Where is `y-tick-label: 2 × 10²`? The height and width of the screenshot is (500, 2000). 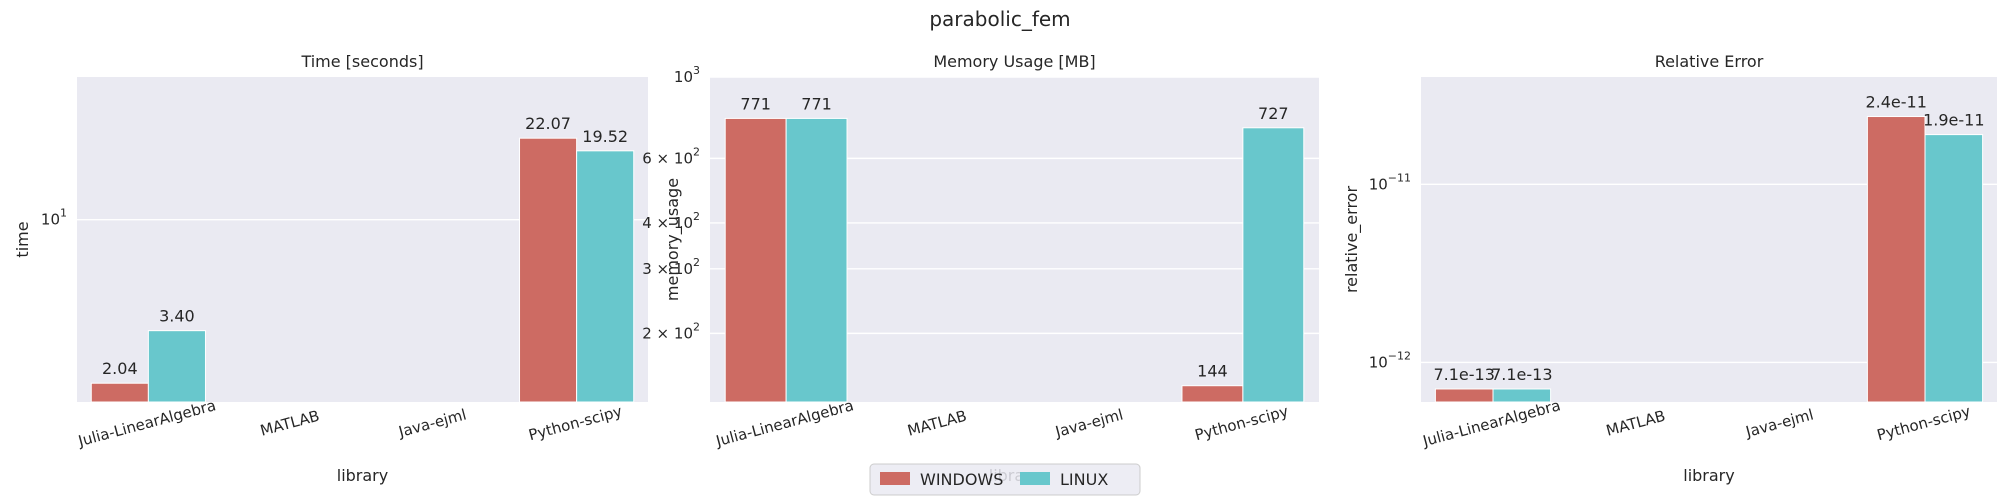 y-tick-label: 2 × 10² is located at coordinates (671, 331).